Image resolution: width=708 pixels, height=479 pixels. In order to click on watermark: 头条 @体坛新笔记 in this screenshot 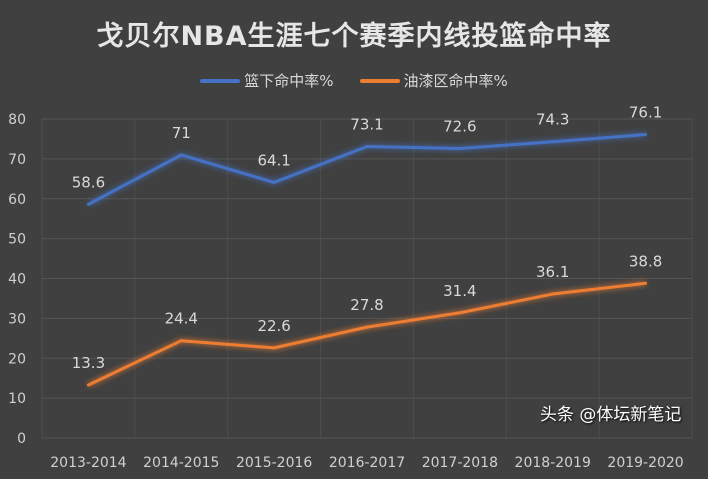, I will do `click(611, 415)`.